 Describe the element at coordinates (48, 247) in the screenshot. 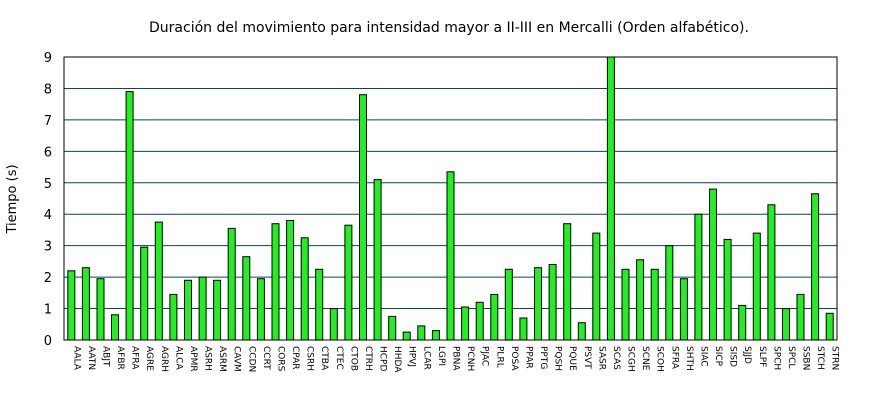

I see `y-tick-label: 3` at that location.